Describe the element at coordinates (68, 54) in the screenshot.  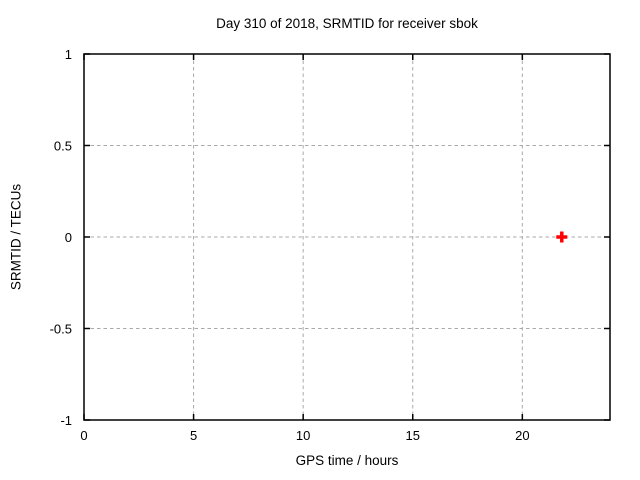
I see `y-tick-label: 1` at that location.